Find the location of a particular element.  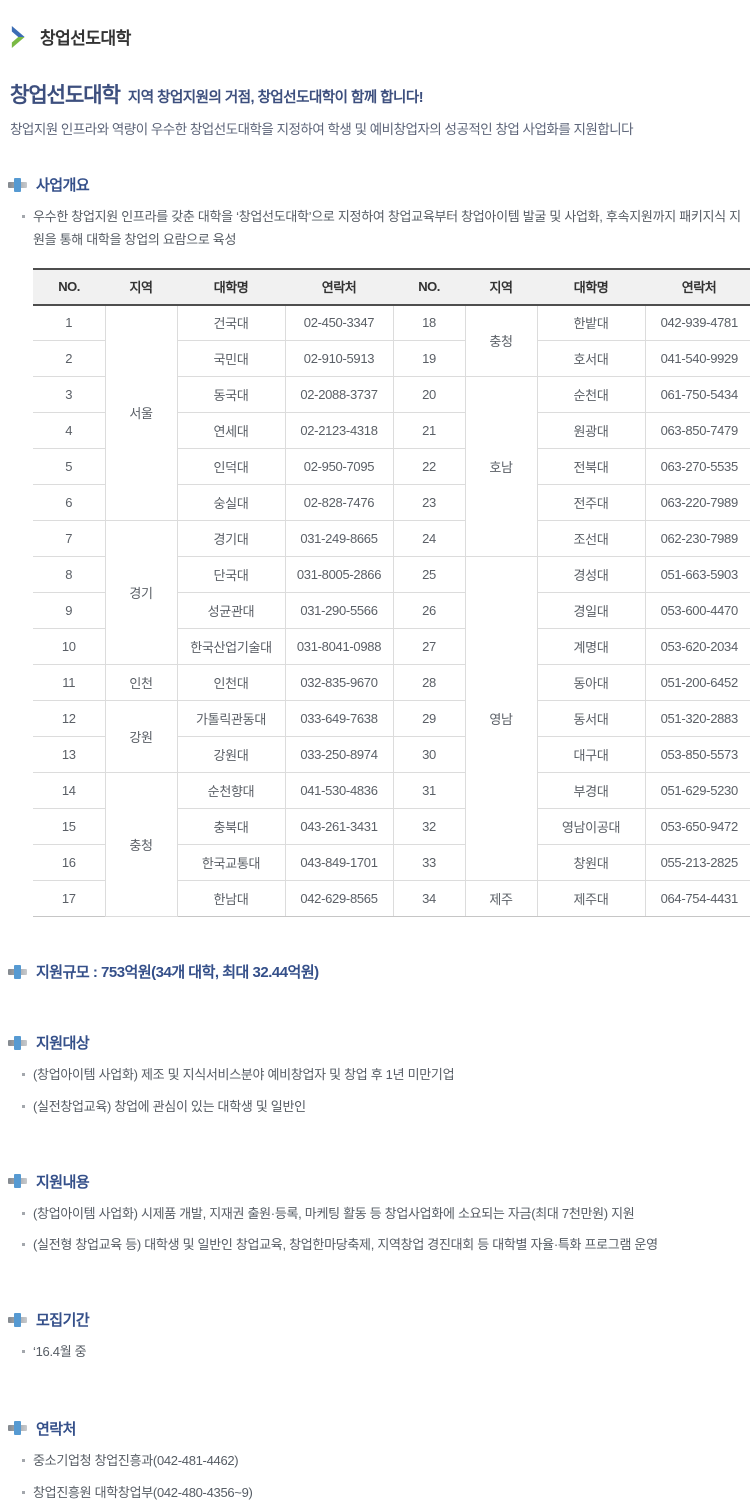

table-cell-univ: 경일대 is located at coordinates (591, 611).